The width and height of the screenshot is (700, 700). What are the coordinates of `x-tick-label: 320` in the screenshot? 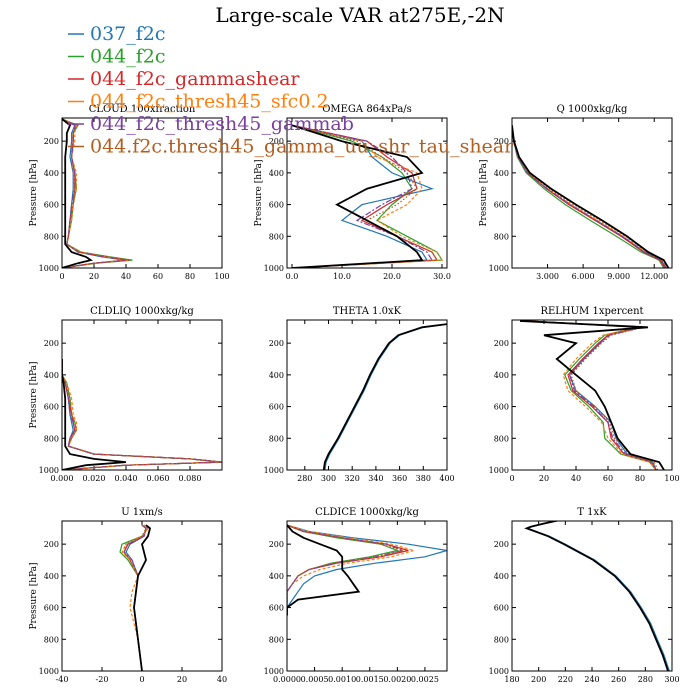 It's located at (352, 478).